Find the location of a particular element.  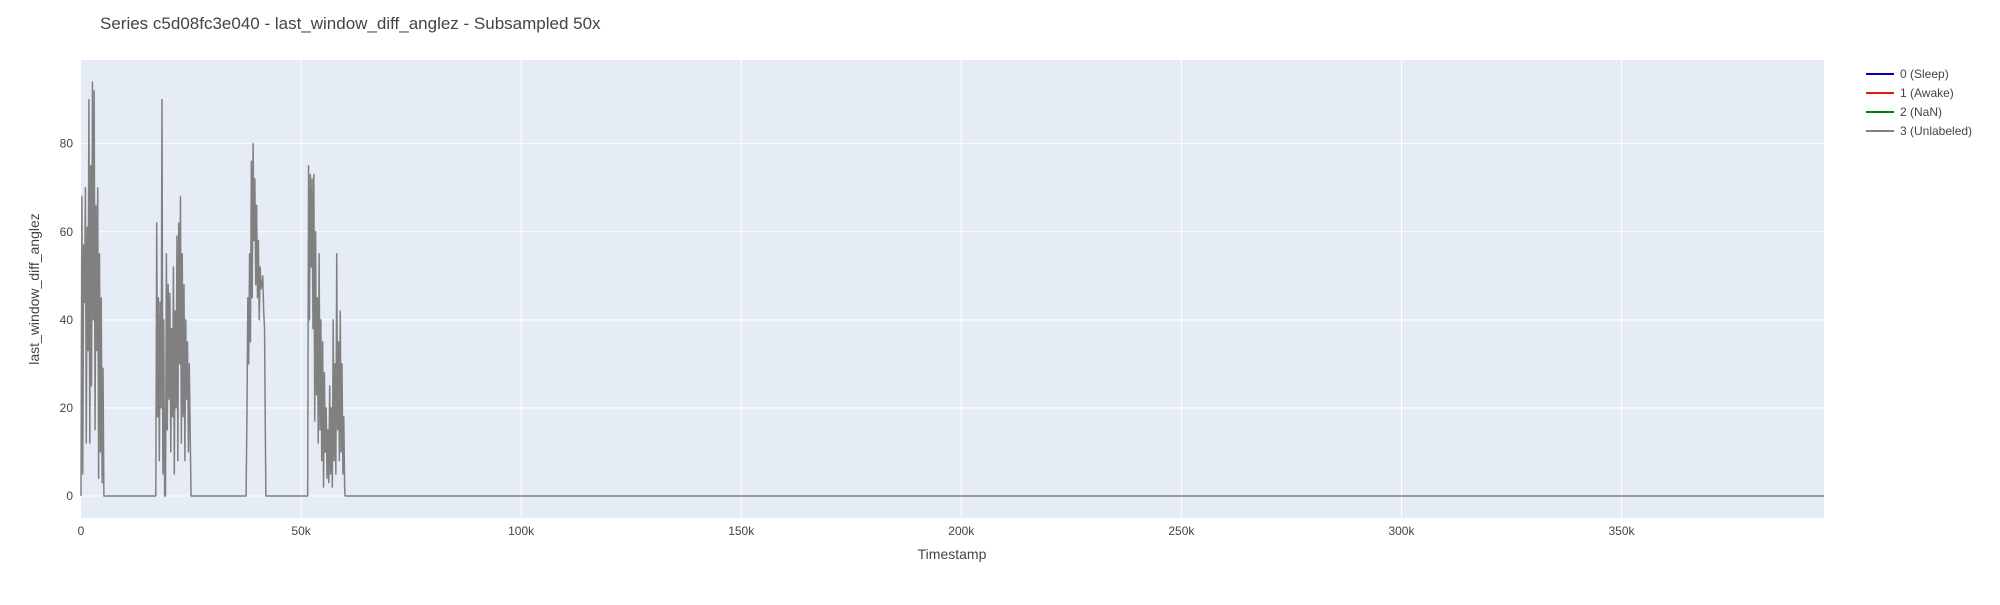

legend-label: 1 (Awake) is located at coordinates (1927, 93).